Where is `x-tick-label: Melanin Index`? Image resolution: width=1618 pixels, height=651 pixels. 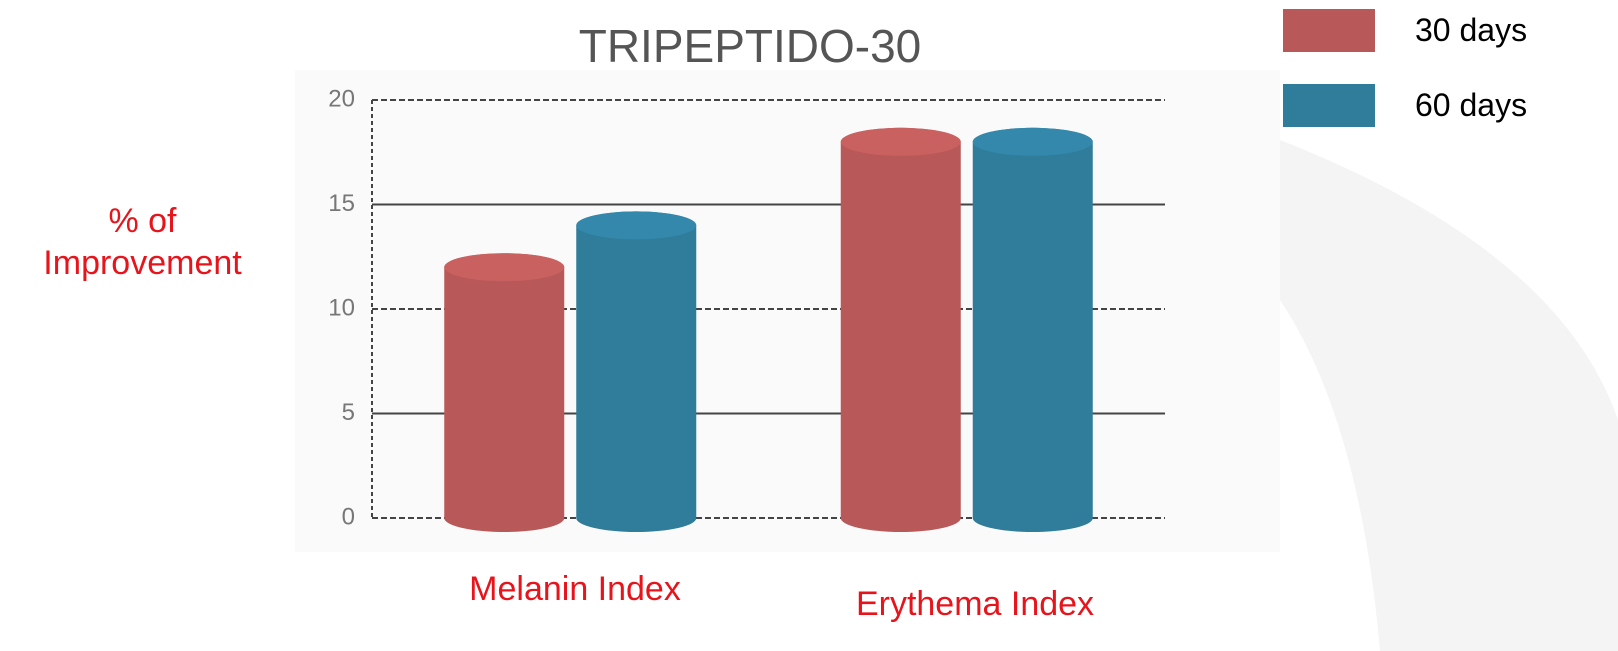
x-tick-label: Melanin Index is located at coordinates (575, 589).